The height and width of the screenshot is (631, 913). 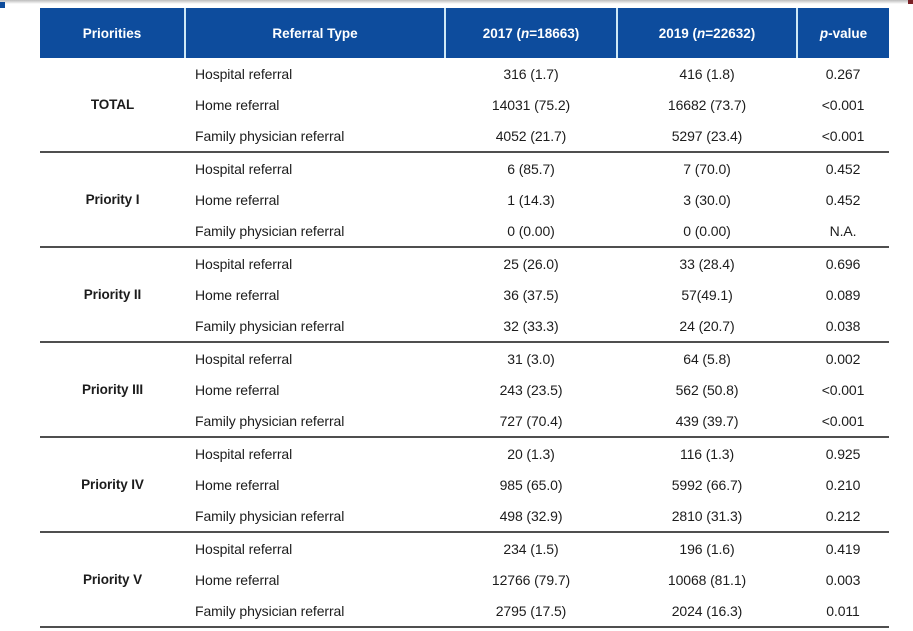 What do you see at coordinates (531, 104) in the screenshot?
I see `value-2017-cell: 14031 (75.2)` at bounding box center [531, 104].